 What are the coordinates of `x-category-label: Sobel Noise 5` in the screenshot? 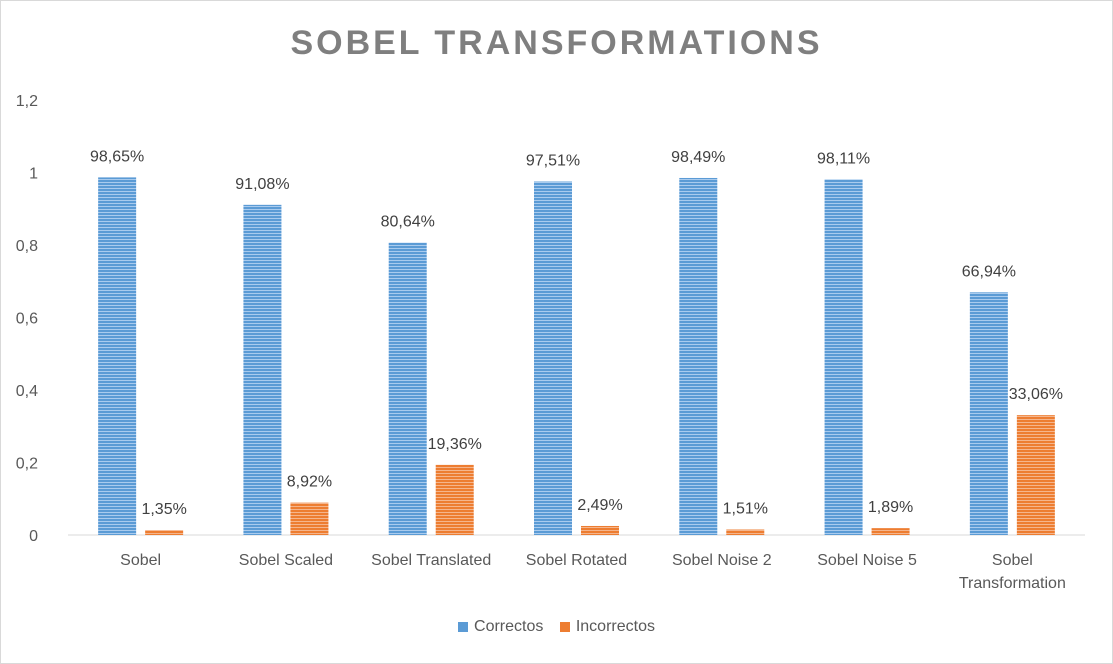 It's located at (867, 560).